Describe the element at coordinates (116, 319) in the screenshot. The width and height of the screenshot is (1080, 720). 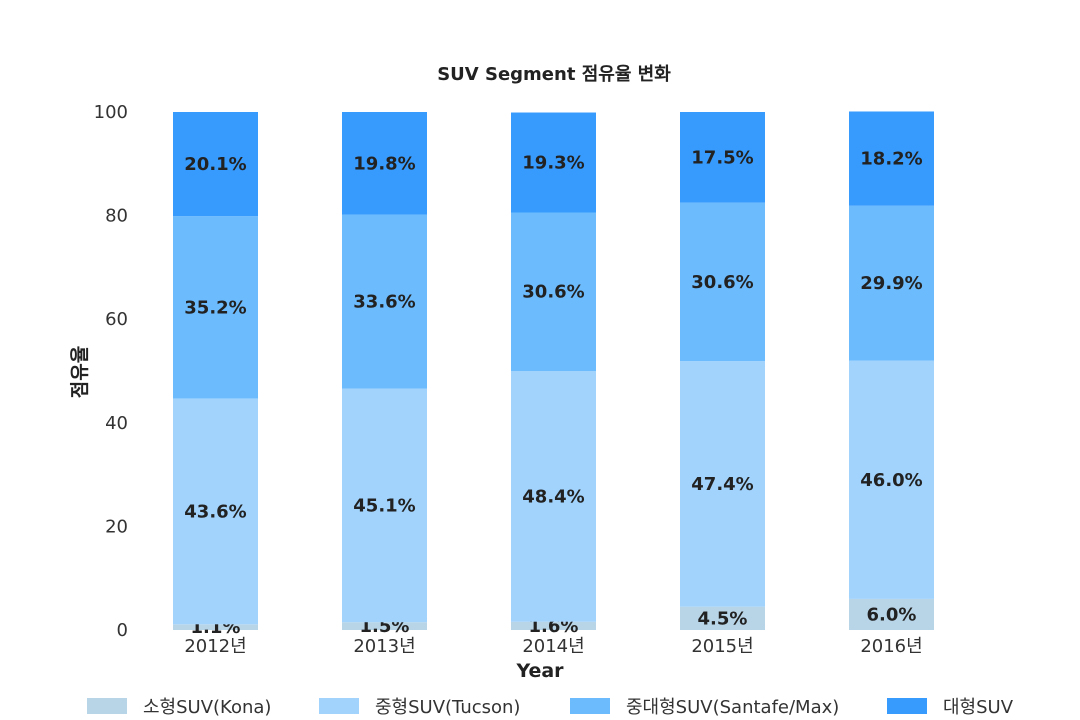
I see `y-tick-label: 60` at that location.